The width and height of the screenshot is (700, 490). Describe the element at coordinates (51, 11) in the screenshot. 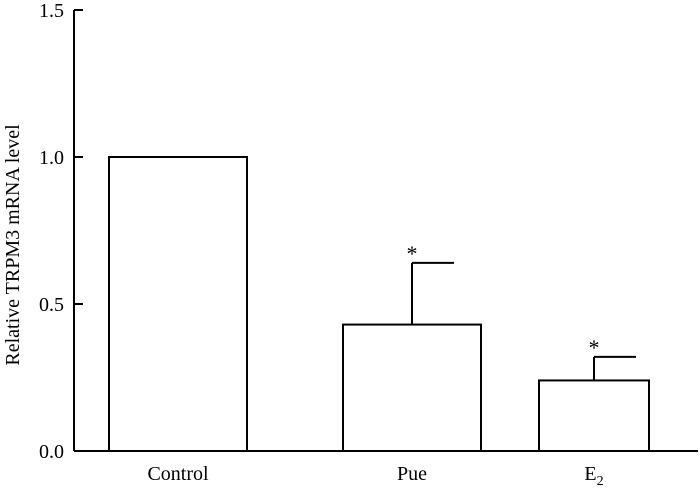

I see `y-tick-label: 1.5` at that location.